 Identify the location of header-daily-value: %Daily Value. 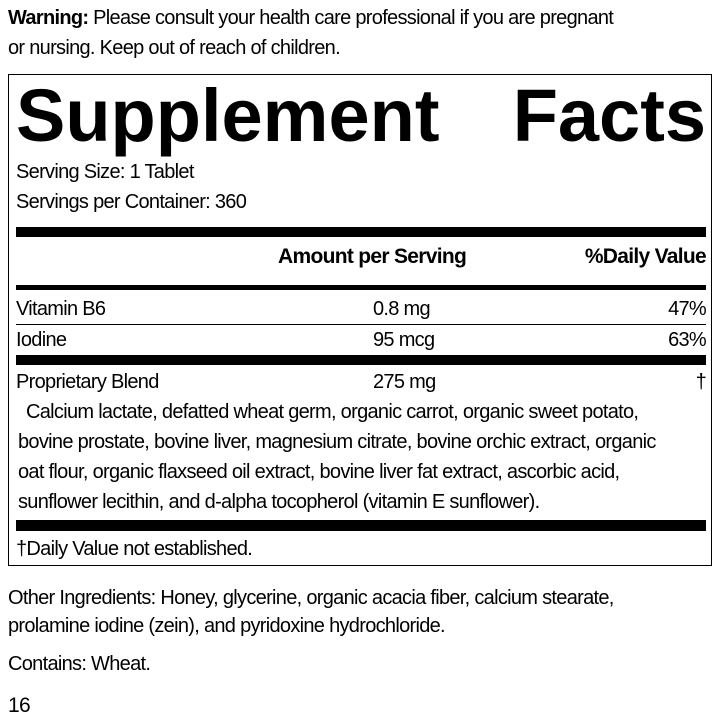
(645, 256).